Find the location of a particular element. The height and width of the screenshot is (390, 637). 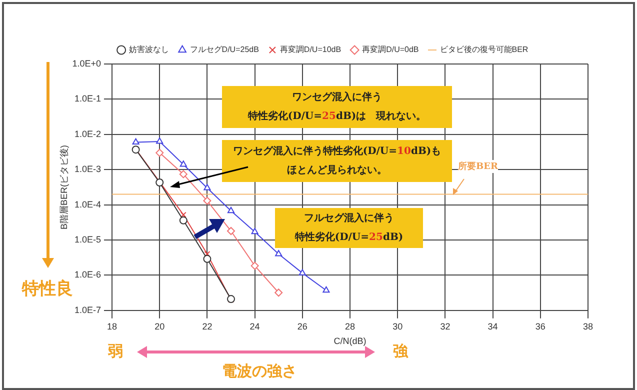

legend-label: 再変調D/U=0dB is located at coordinates (390, 49).